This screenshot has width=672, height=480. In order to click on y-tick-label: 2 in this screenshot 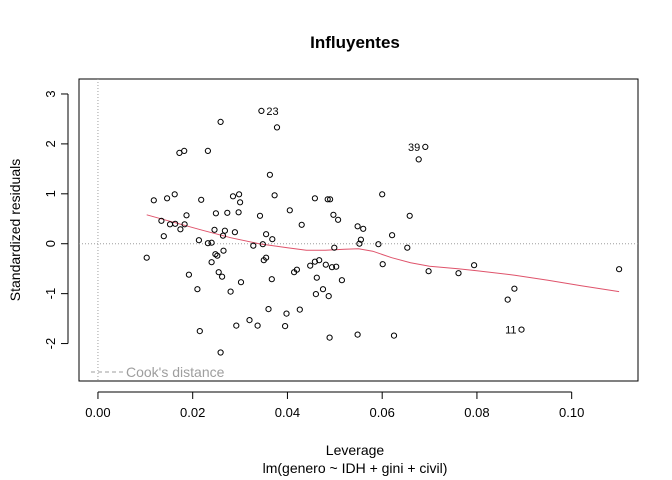, I will do `click(50, 143)`.